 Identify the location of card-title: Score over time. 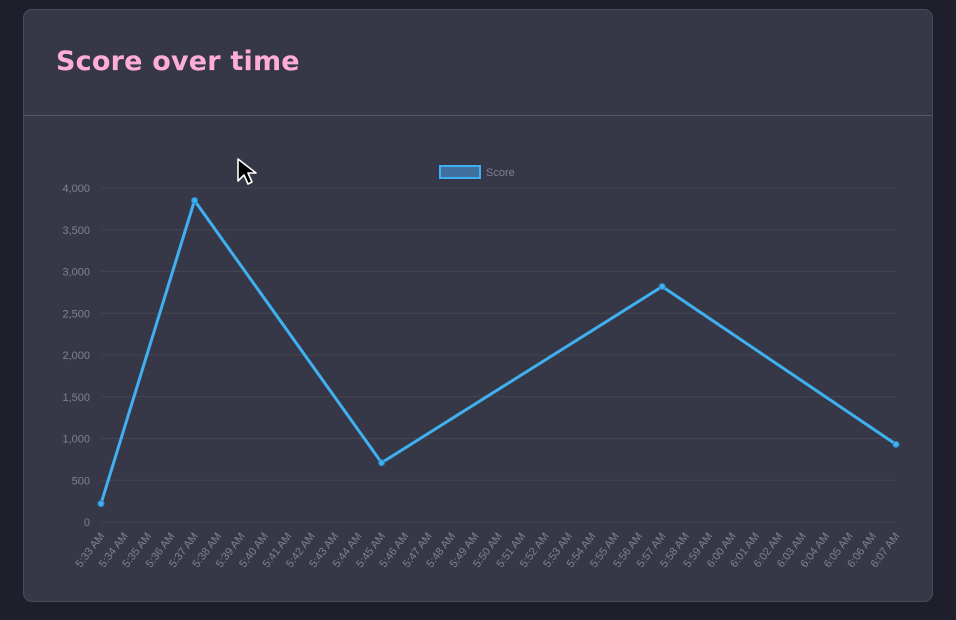
(178, 61).